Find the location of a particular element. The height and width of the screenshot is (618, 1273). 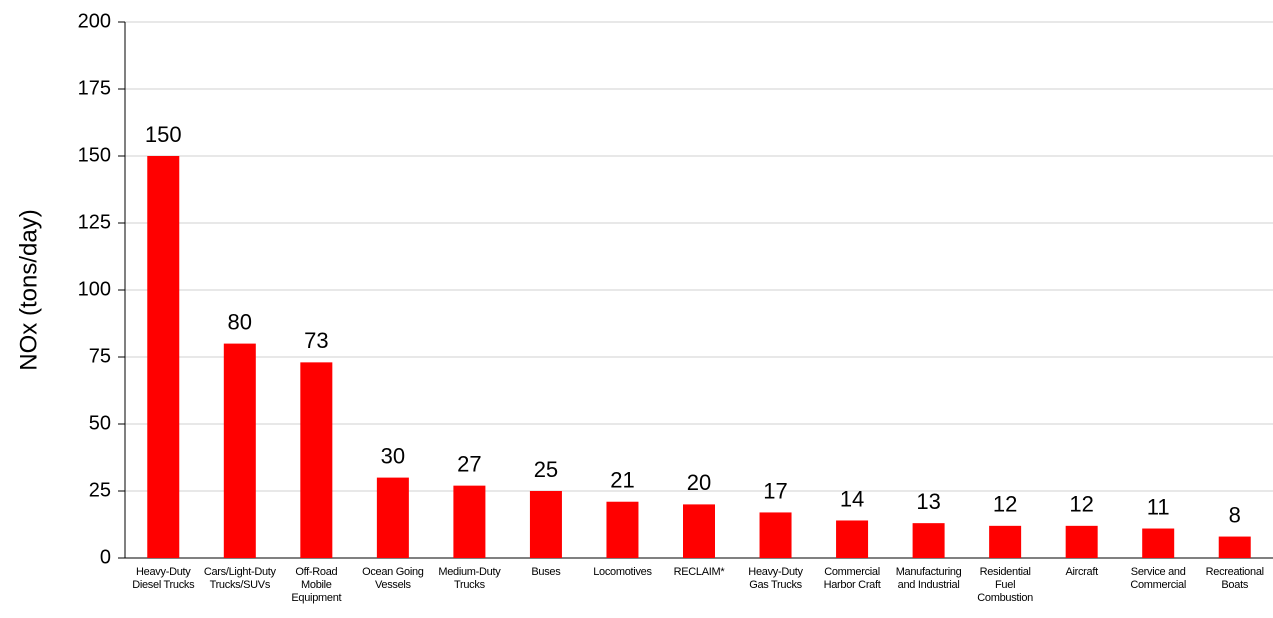

x-tick-label-box: Off-Road Mobile Equipment is located at coordinates (316, 585).